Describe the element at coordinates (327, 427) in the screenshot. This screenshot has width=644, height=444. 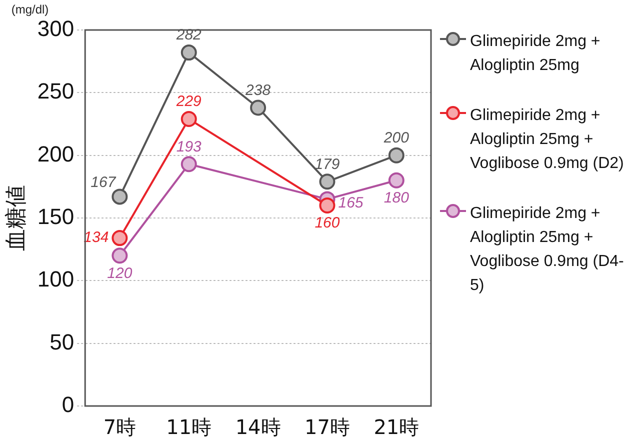
I see `x-tick-label: 17時` at that location.